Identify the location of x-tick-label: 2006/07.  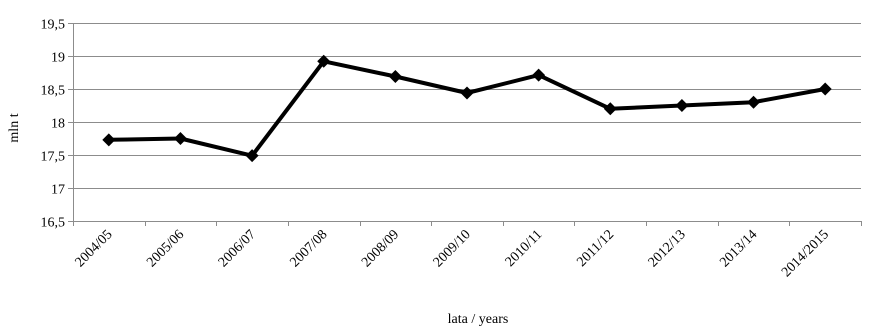
(237, 248).